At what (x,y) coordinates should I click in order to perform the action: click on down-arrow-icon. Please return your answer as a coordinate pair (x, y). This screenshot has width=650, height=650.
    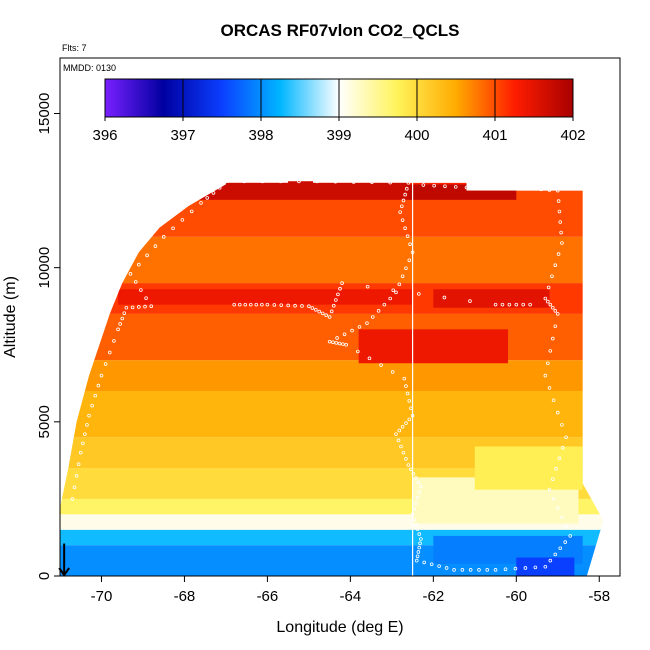
    Looking at the image, I should click on (64, 560).